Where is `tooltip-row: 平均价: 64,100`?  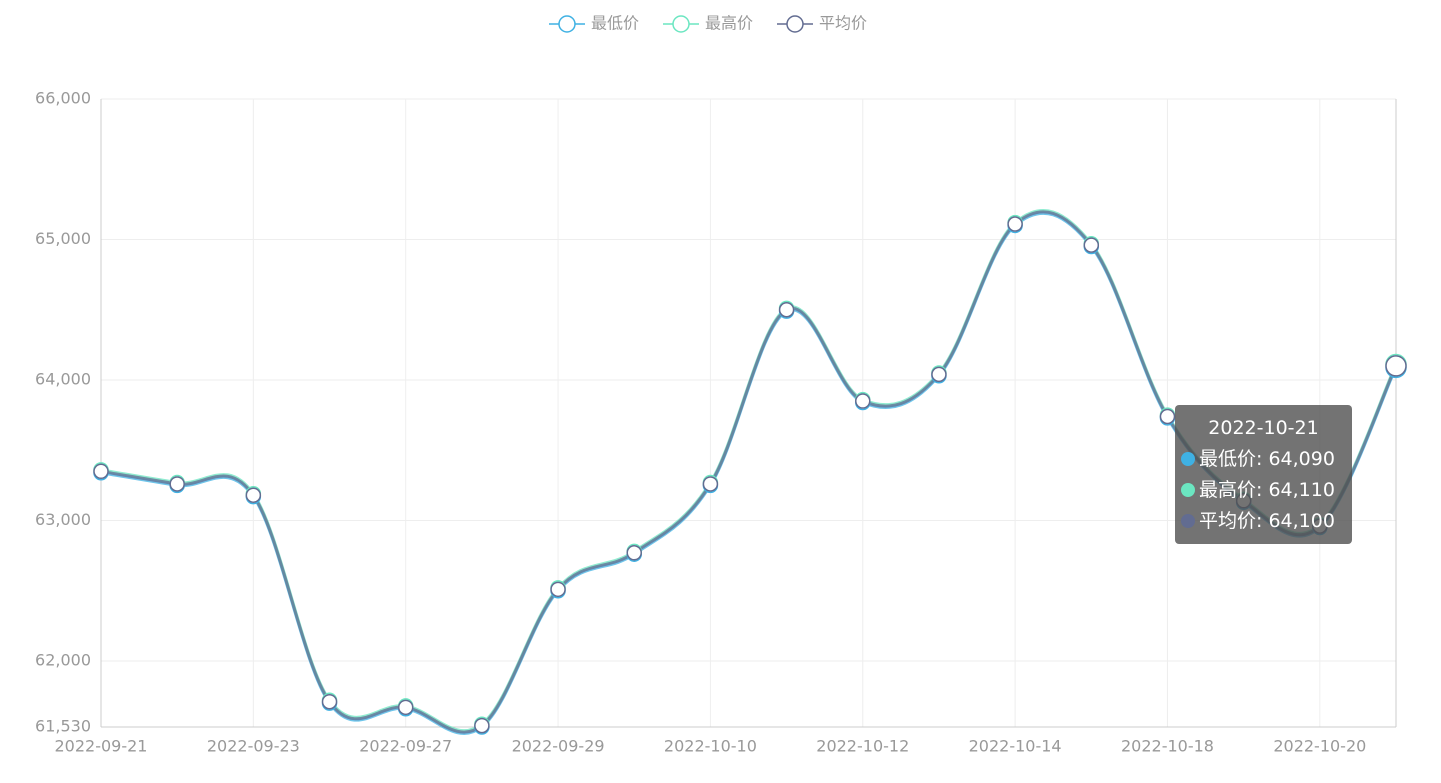 tooltip-row: 平均价: 64,100 is located at coordinates (1263, 521).